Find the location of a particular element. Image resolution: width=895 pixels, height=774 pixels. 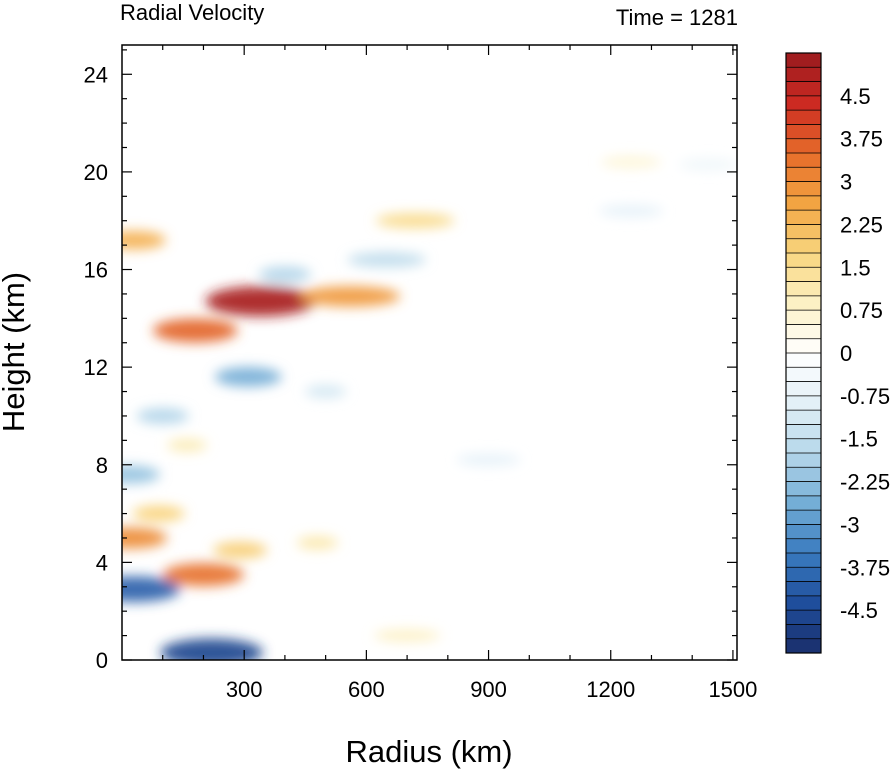

y-tick-label: 4 is located at coordinates (102, 562).